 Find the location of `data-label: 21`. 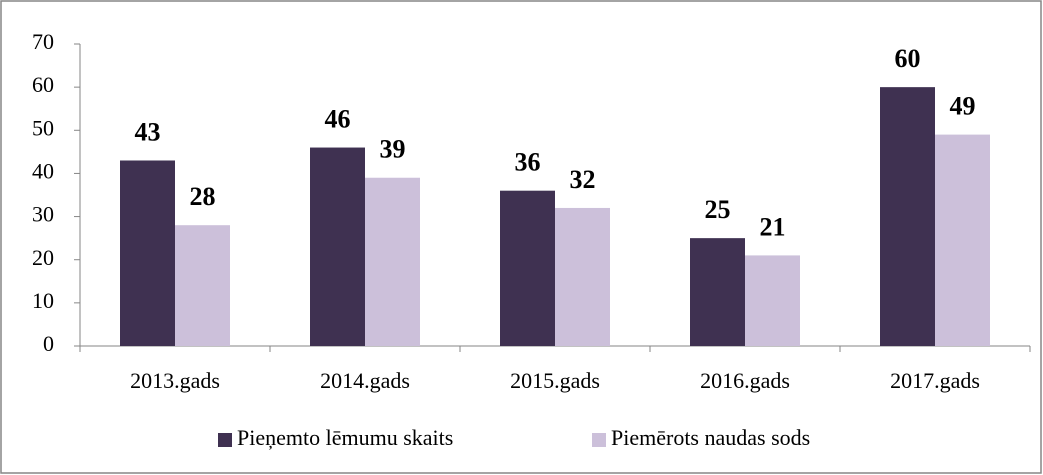

data-label: 21 is located at coordinates (773, 226).